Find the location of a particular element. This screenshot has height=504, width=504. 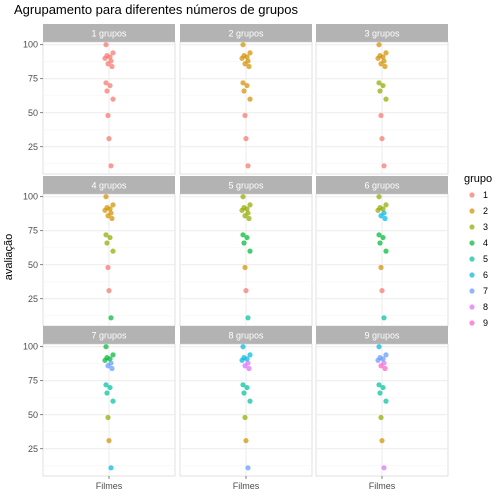

legend-label: 4 is located at coordinates (485, 243).